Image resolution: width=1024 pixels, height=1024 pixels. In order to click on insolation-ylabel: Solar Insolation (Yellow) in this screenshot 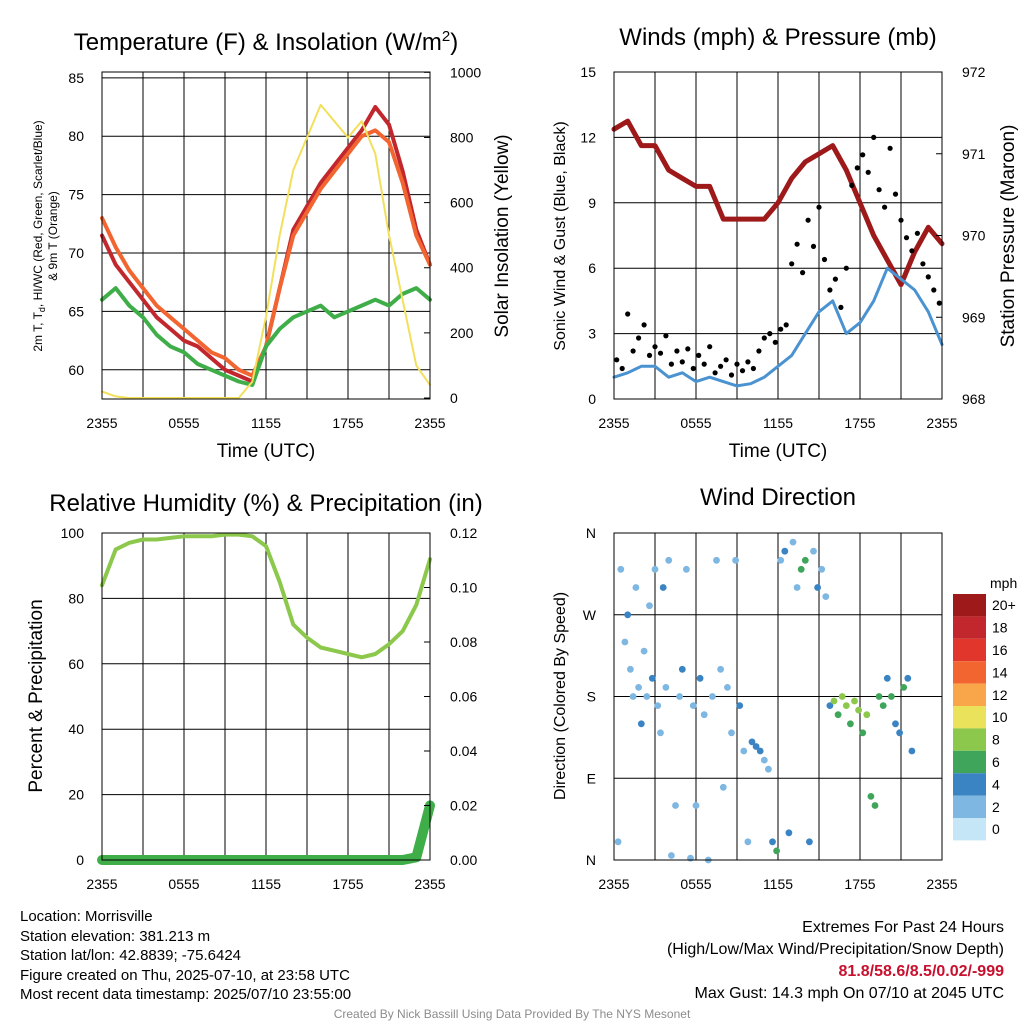, I will do `click(502, 235)`.